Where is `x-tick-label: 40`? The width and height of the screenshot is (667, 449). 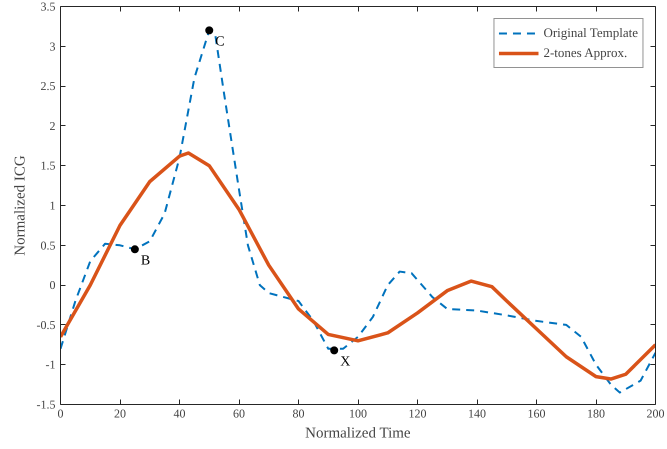 x-tick-label: 40 is located at coordinates (180, 413).